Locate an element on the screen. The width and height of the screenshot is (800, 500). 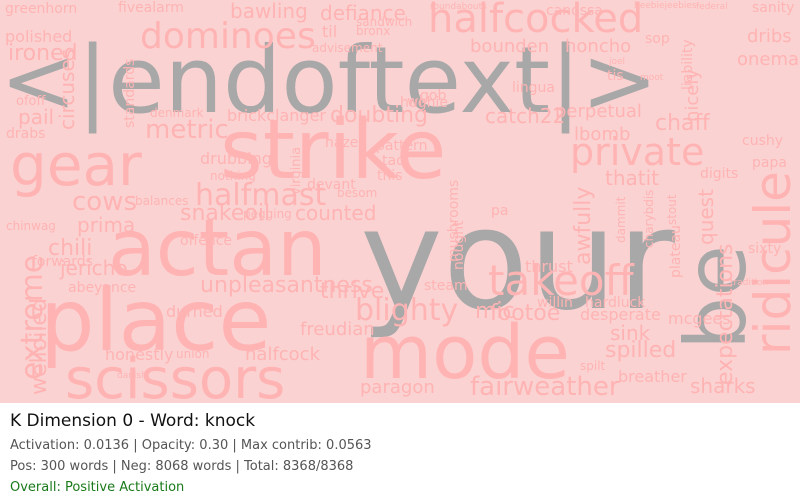
cloud-word: chili is located at coordinates (70, 248).